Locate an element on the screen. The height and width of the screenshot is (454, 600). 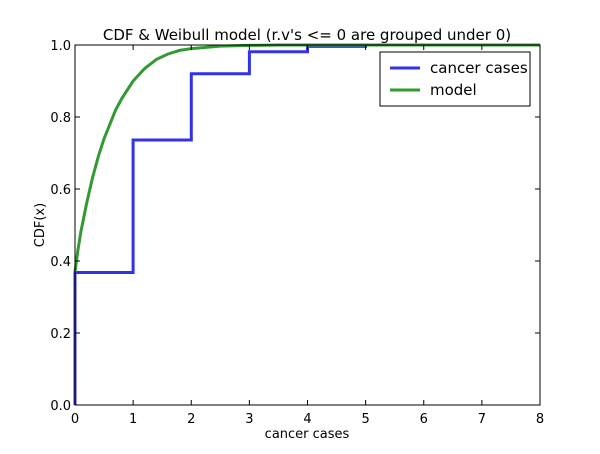
x-tick-label: 3 is located at coordinates (249, 419).